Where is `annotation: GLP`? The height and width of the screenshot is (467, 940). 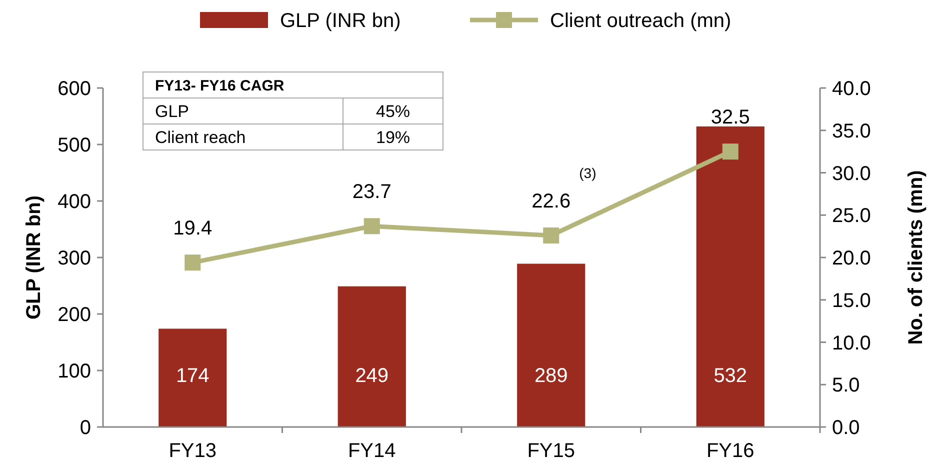
annotation: GLP is located at coordinates (172, 111).